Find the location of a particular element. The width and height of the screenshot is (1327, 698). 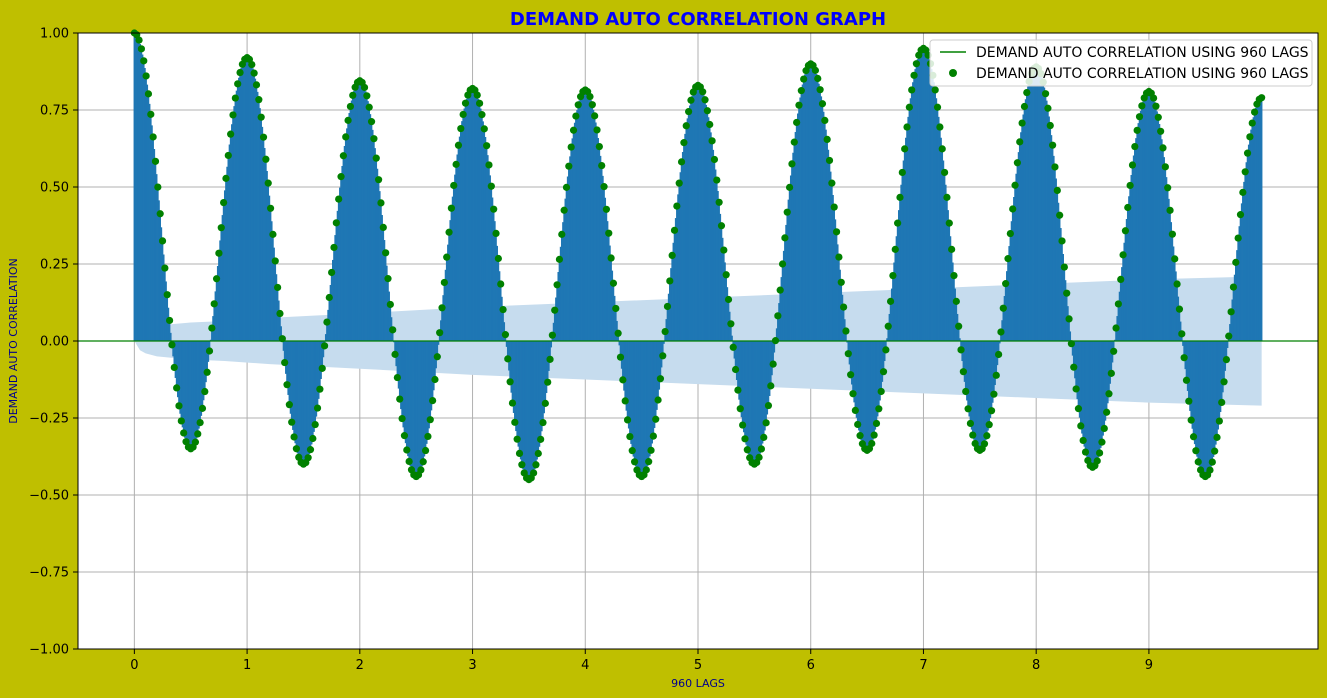

legend-marker-swatch is located at coordinates (953, 73).